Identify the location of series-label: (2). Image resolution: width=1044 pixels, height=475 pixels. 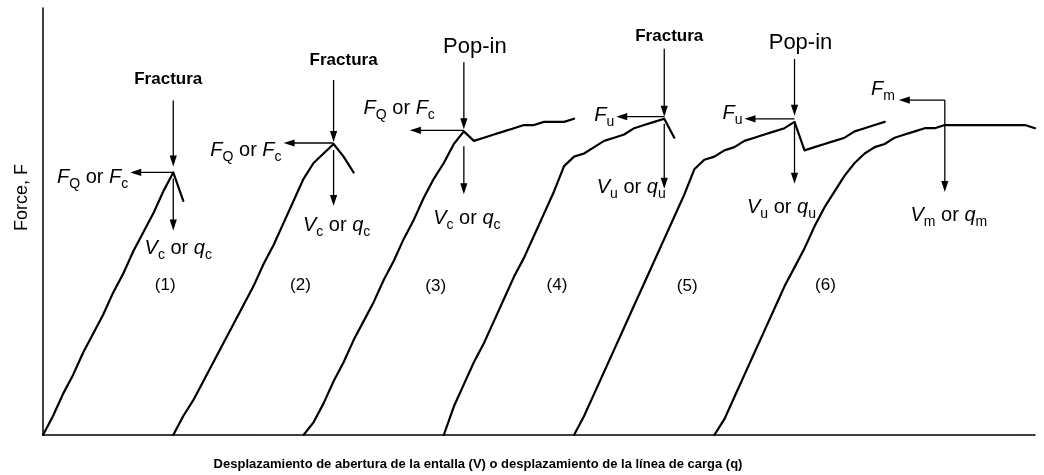
(300, 284).